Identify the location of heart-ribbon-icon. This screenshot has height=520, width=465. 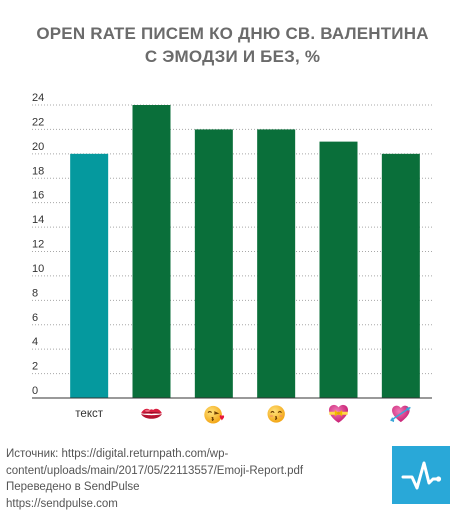
(338, 413).